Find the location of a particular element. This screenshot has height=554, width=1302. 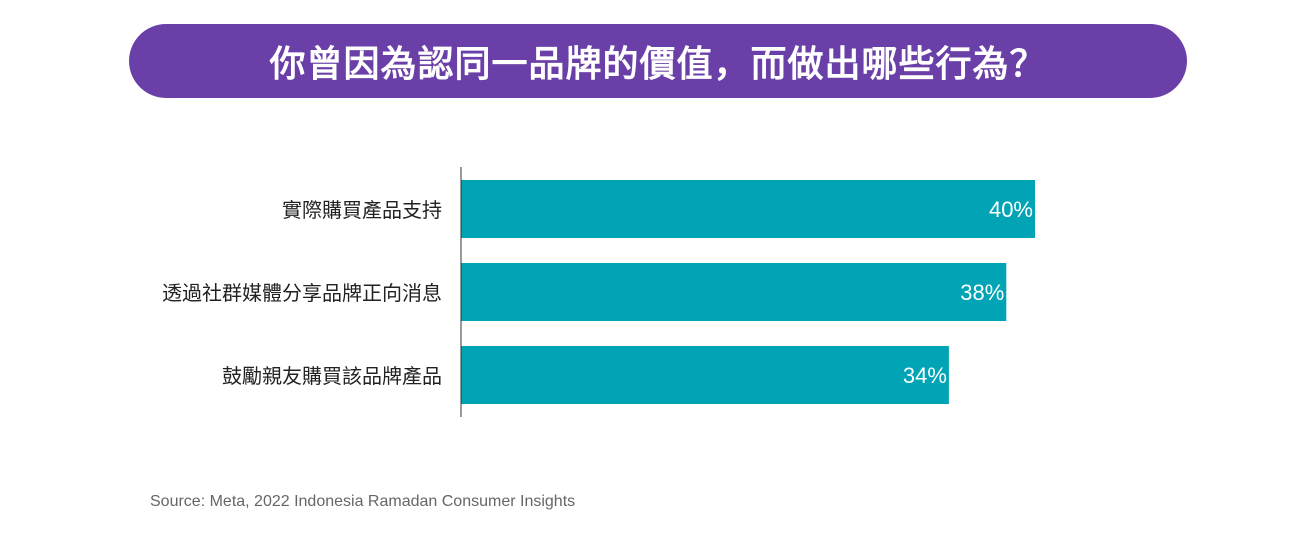

value-label-3: 34% is located at coordinates (925, 375).